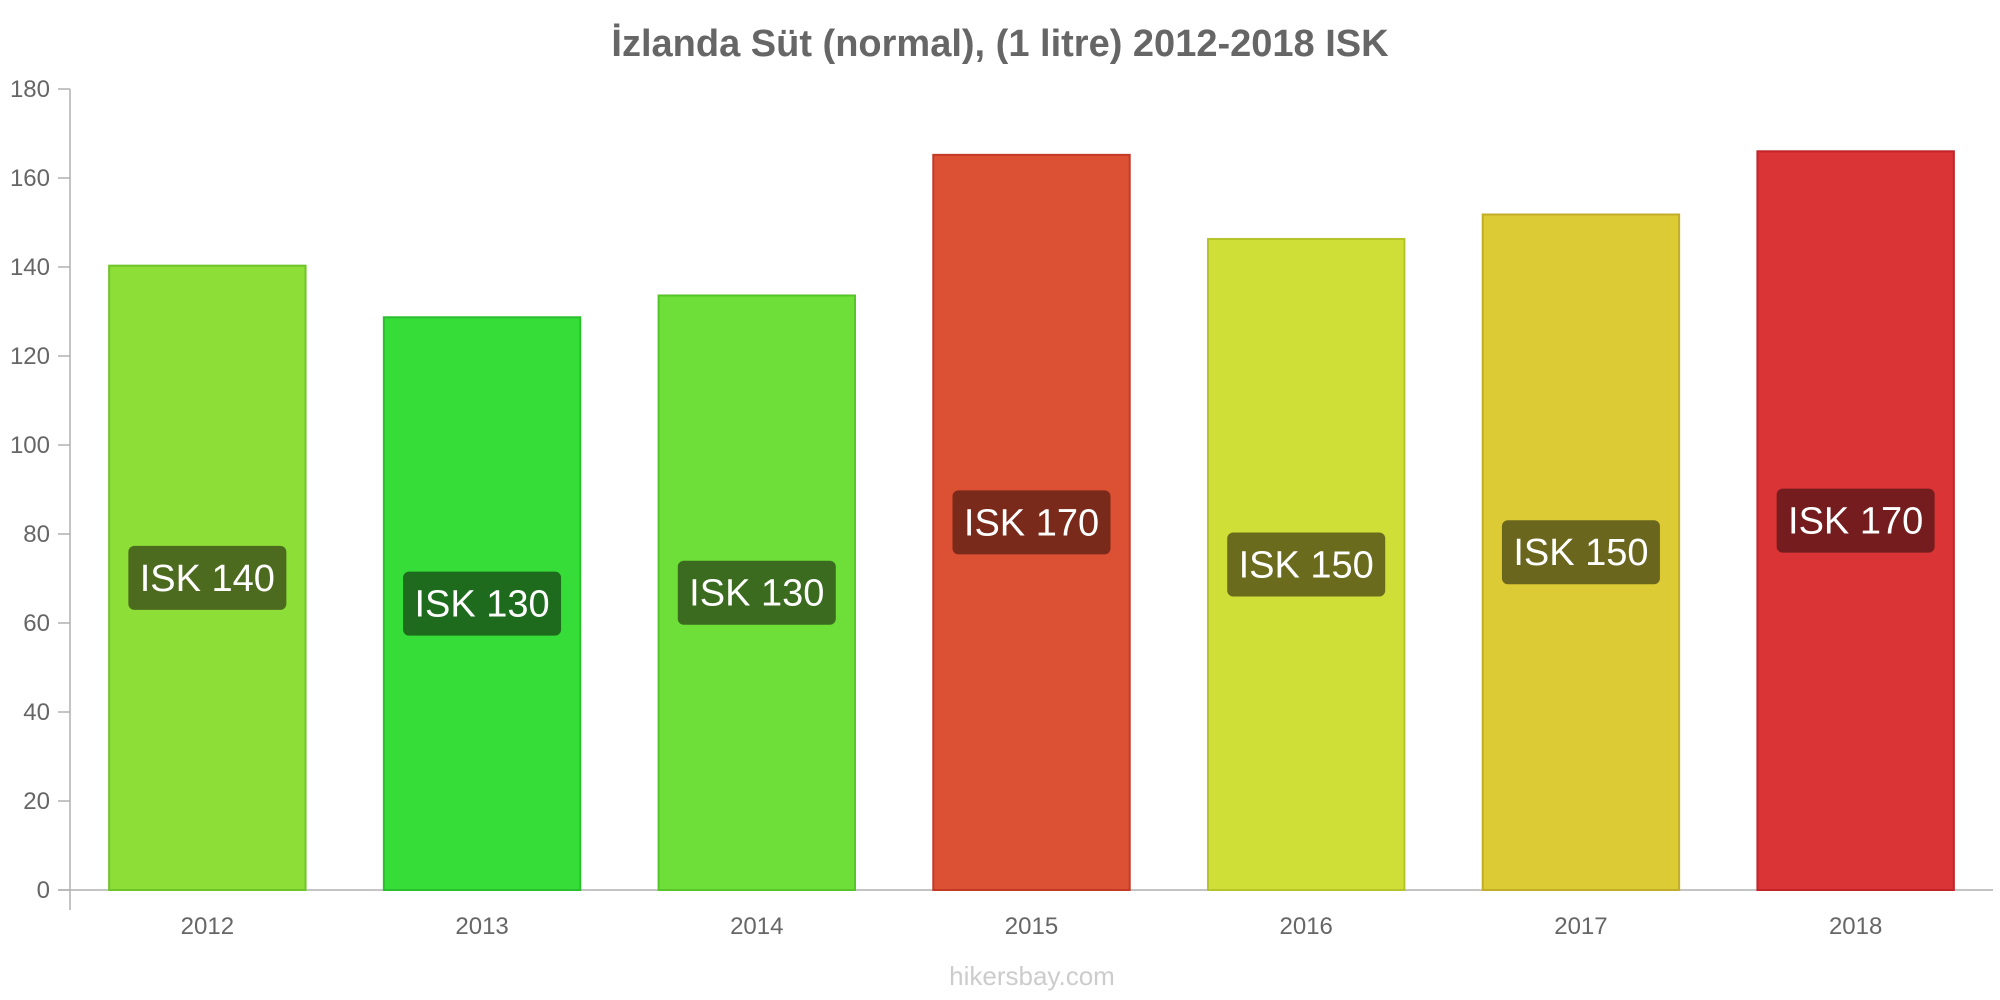  What do you see at coordinates (207, 926) in the screenshot?
I see `x-tick-label: 2012` at bounding box center [207, 926].